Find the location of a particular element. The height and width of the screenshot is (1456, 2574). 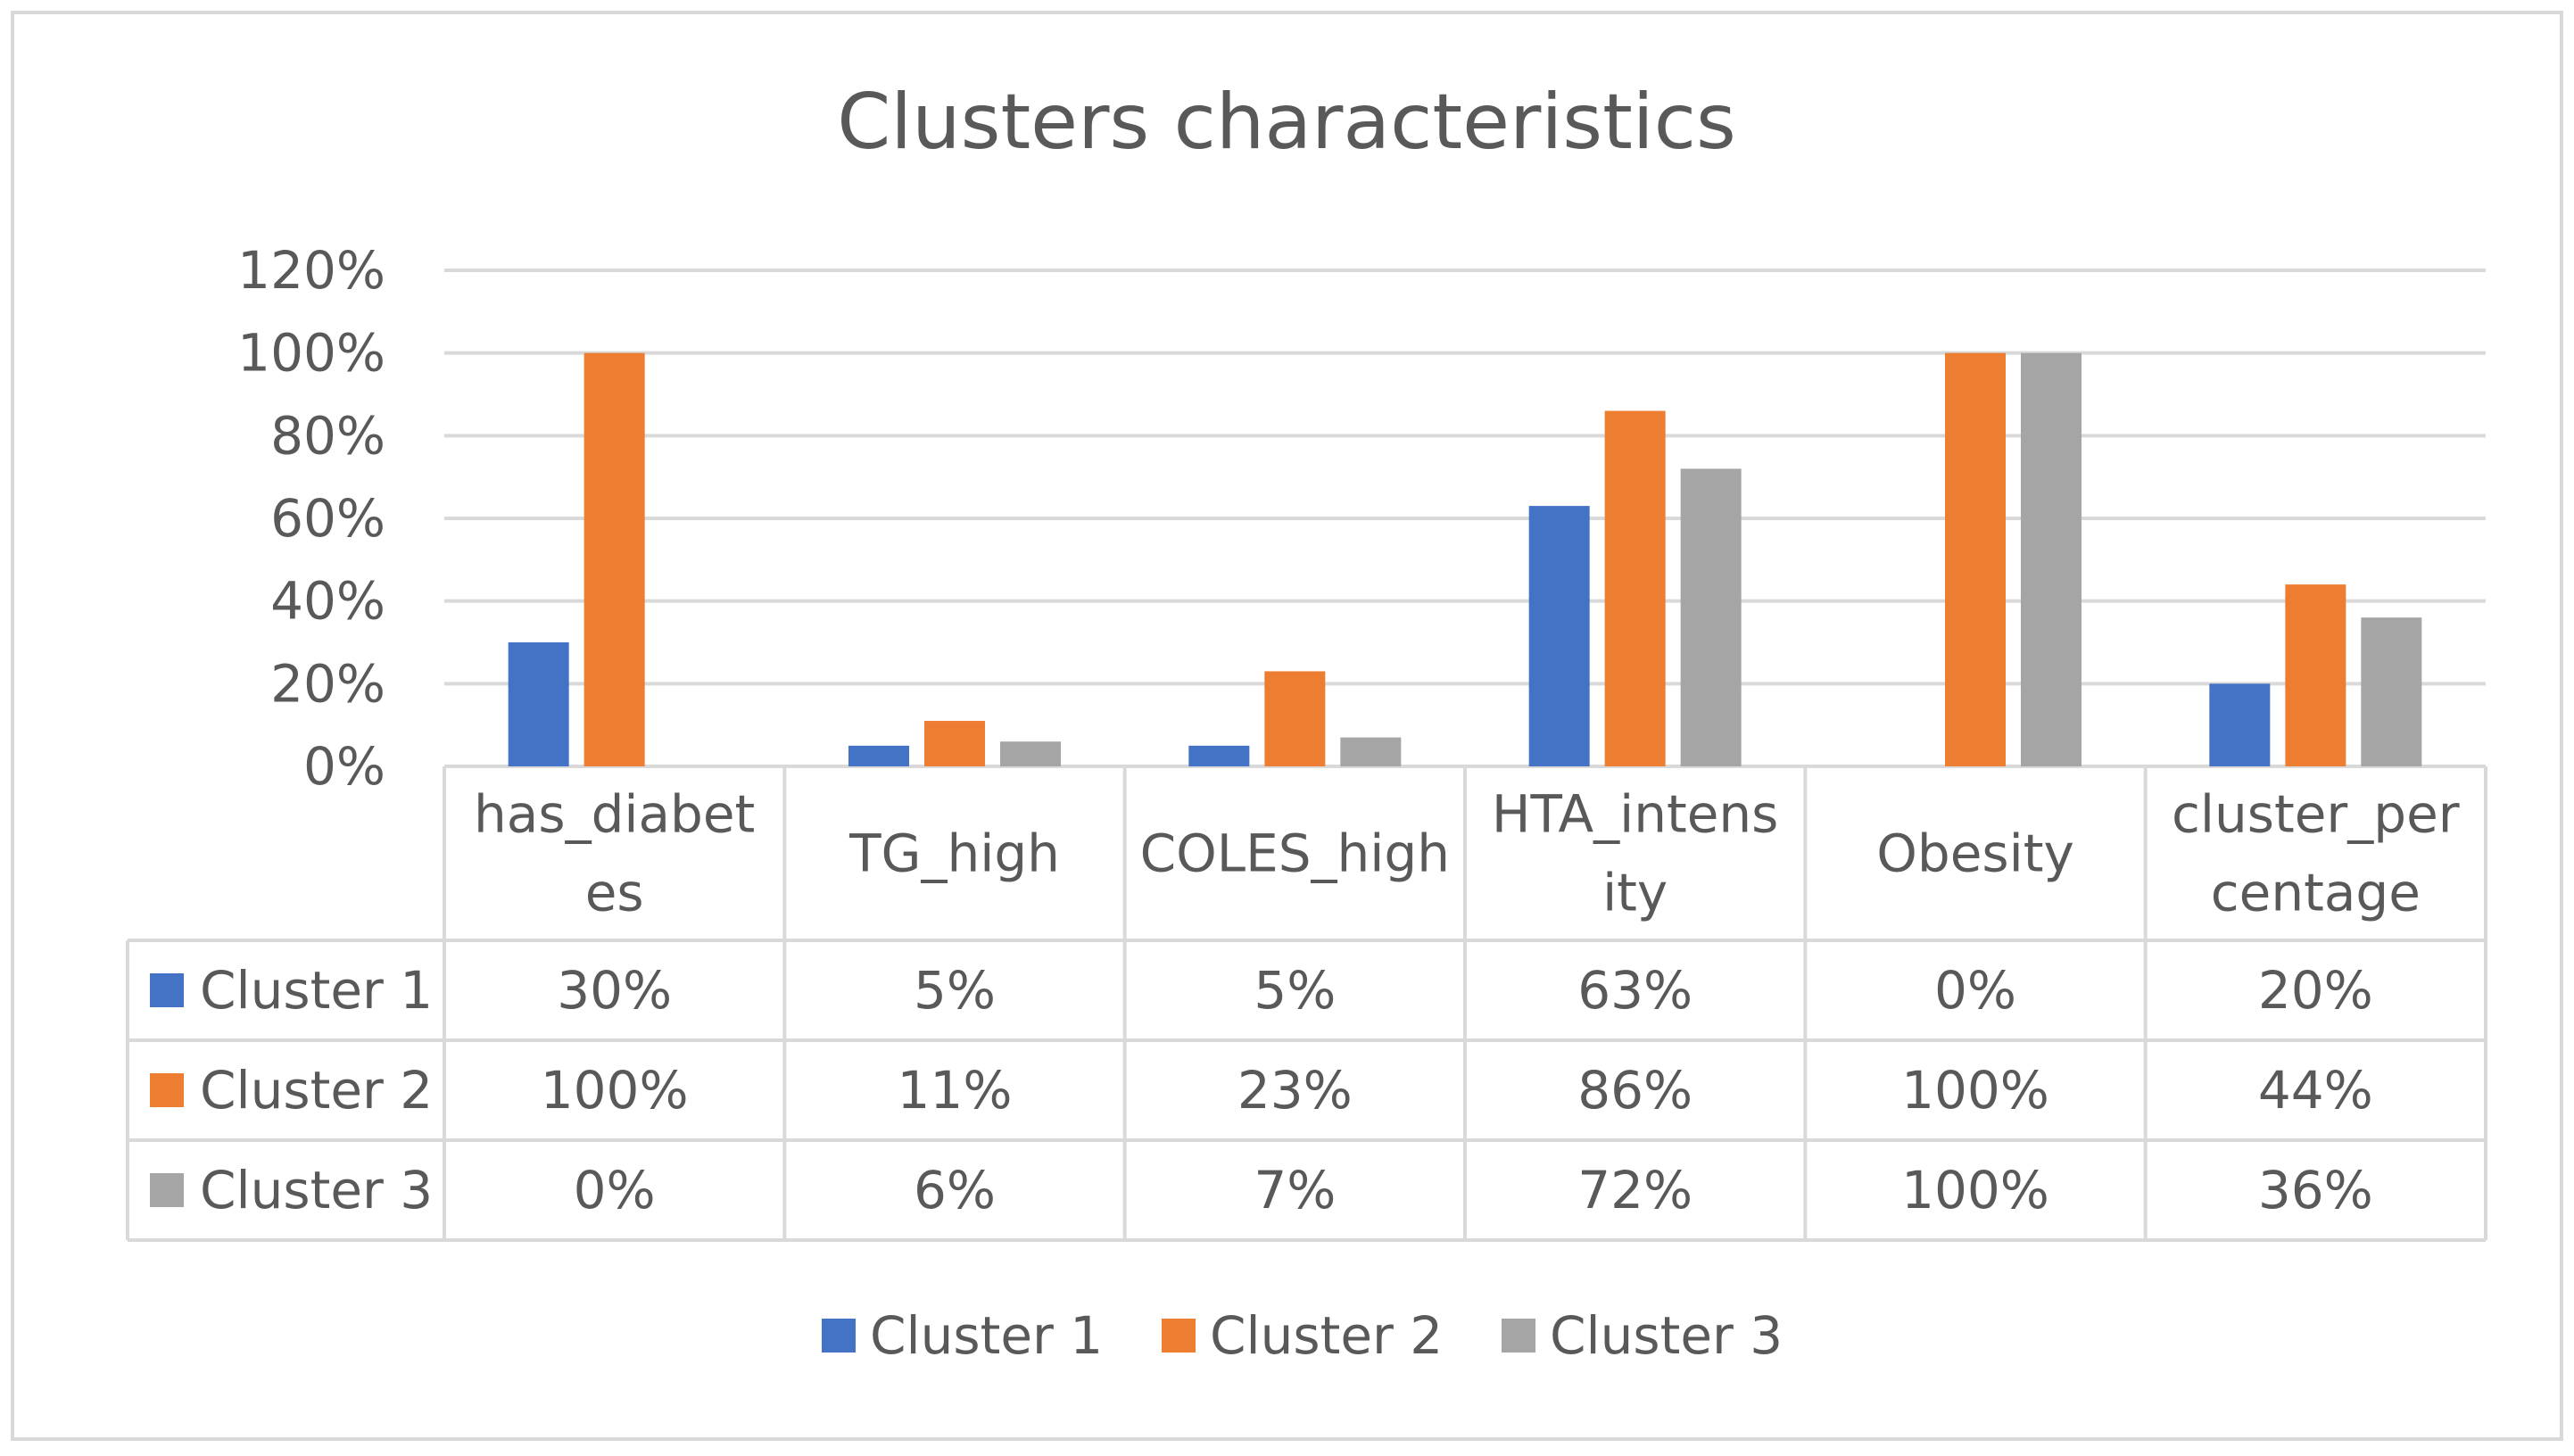

y-tick-label: 120% is located at coordinates (311, 271).